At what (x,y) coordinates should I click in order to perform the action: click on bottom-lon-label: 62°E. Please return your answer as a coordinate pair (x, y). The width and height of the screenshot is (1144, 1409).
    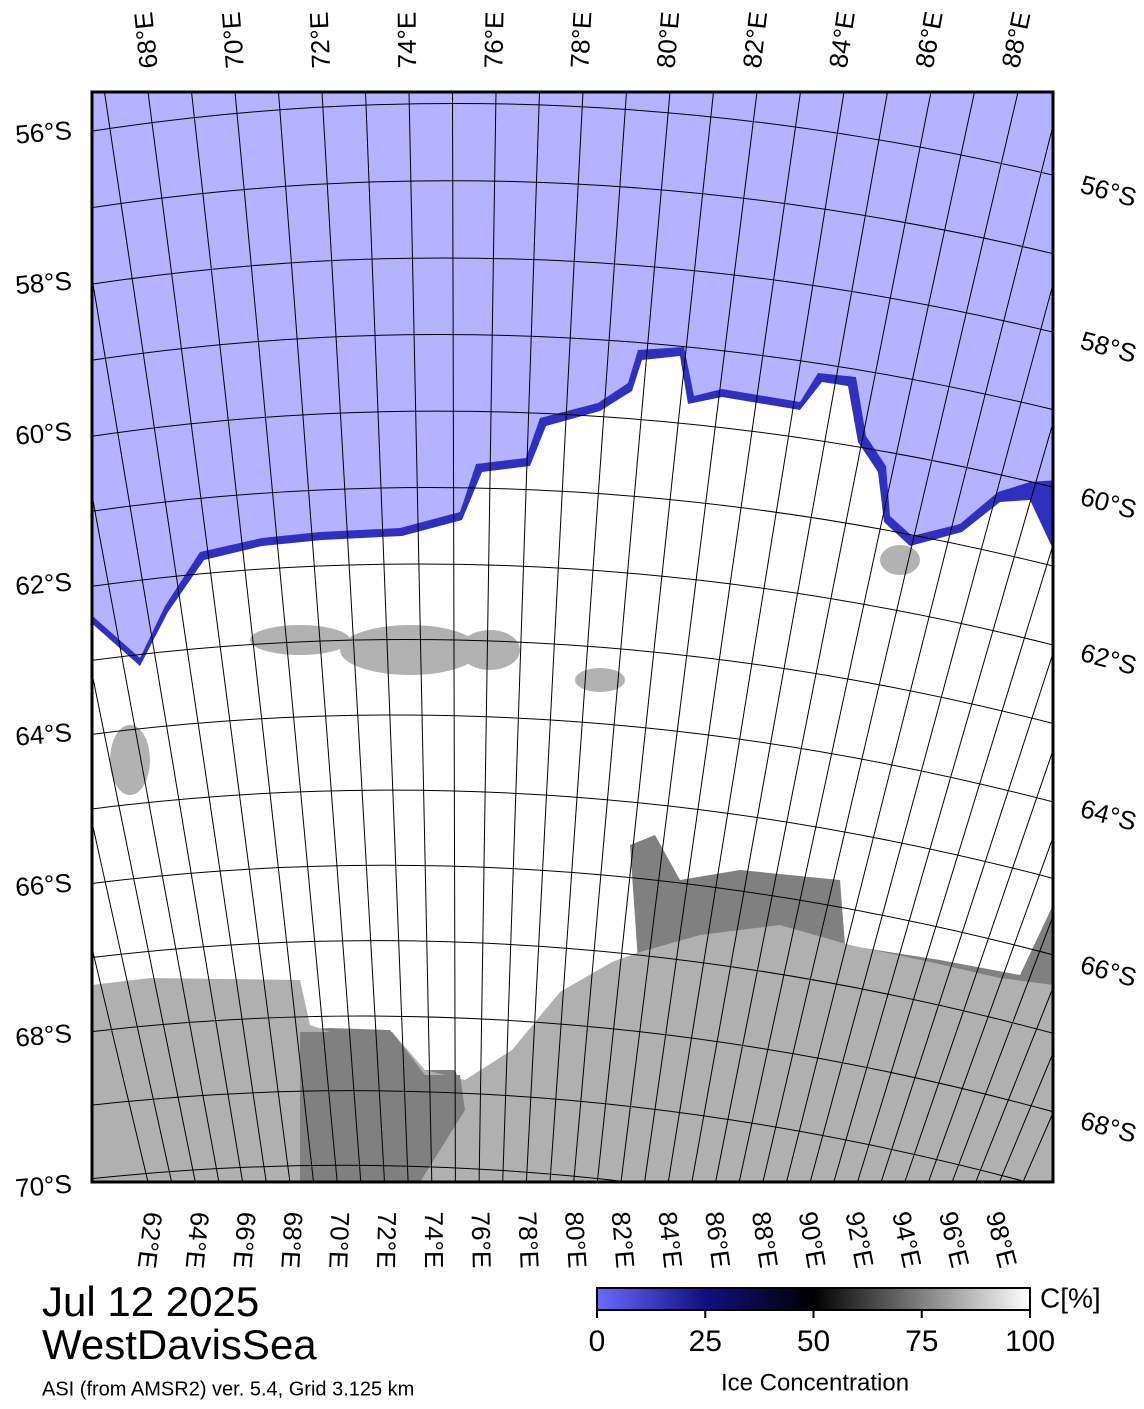
    Looking at the image, I should click on (150, 1240).